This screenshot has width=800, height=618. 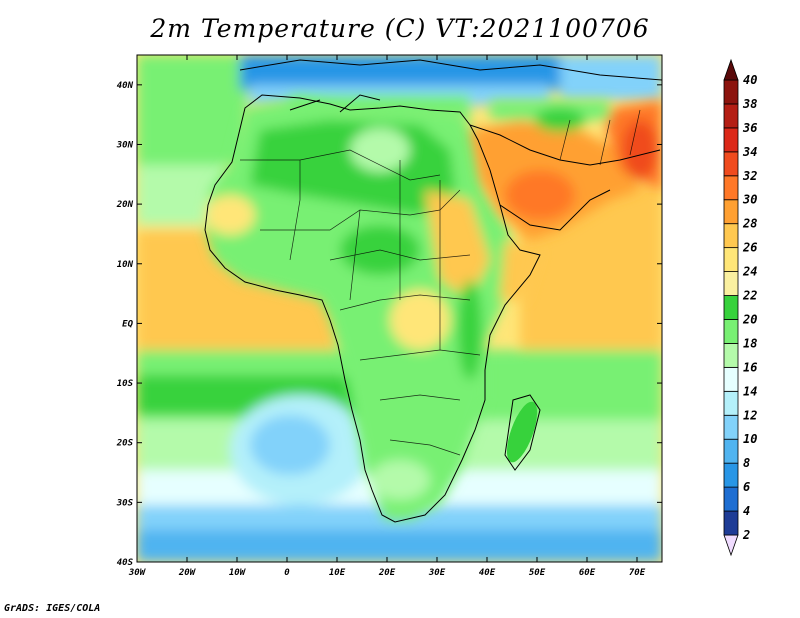 I want to click on colorbar-label: 34, so click(x=749, y=152).